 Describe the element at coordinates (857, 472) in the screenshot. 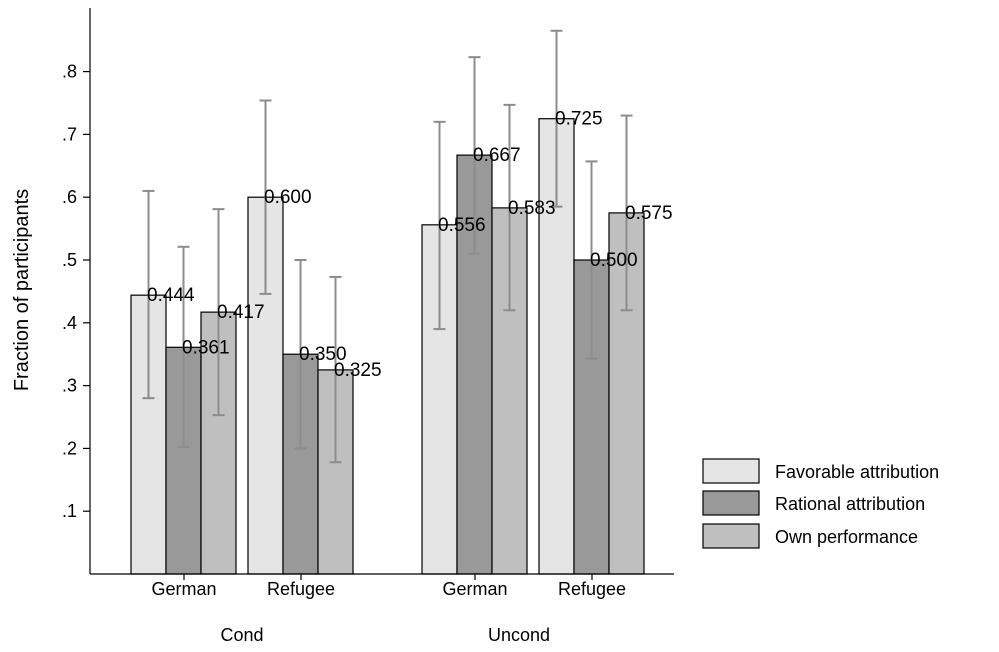

I see `legend-label: Favorable attribution` at that location.